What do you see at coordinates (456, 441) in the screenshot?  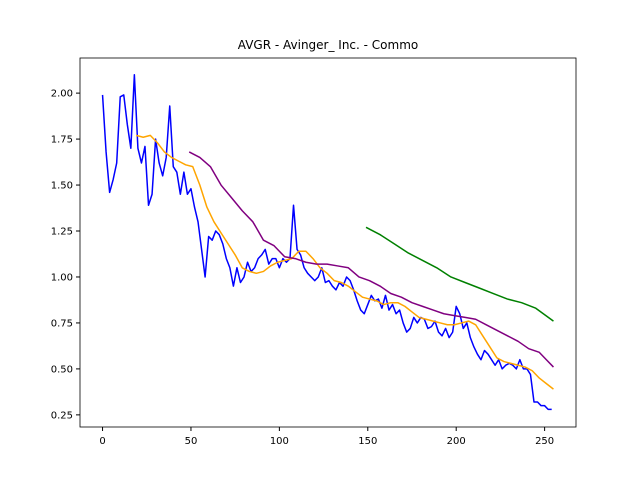 I see `x-tick-label: 200` at bounding box center [456, 441].